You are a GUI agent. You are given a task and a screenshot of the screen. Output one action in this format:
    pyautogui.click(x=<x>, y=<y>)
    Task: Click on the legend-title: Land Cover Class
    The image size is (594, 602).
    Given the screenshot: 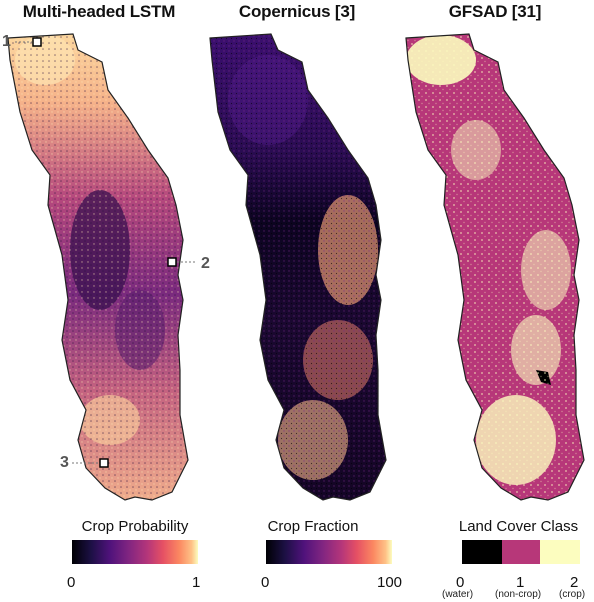 What is the action you would take?
    pyautogui.click(x=518, y=526)
    